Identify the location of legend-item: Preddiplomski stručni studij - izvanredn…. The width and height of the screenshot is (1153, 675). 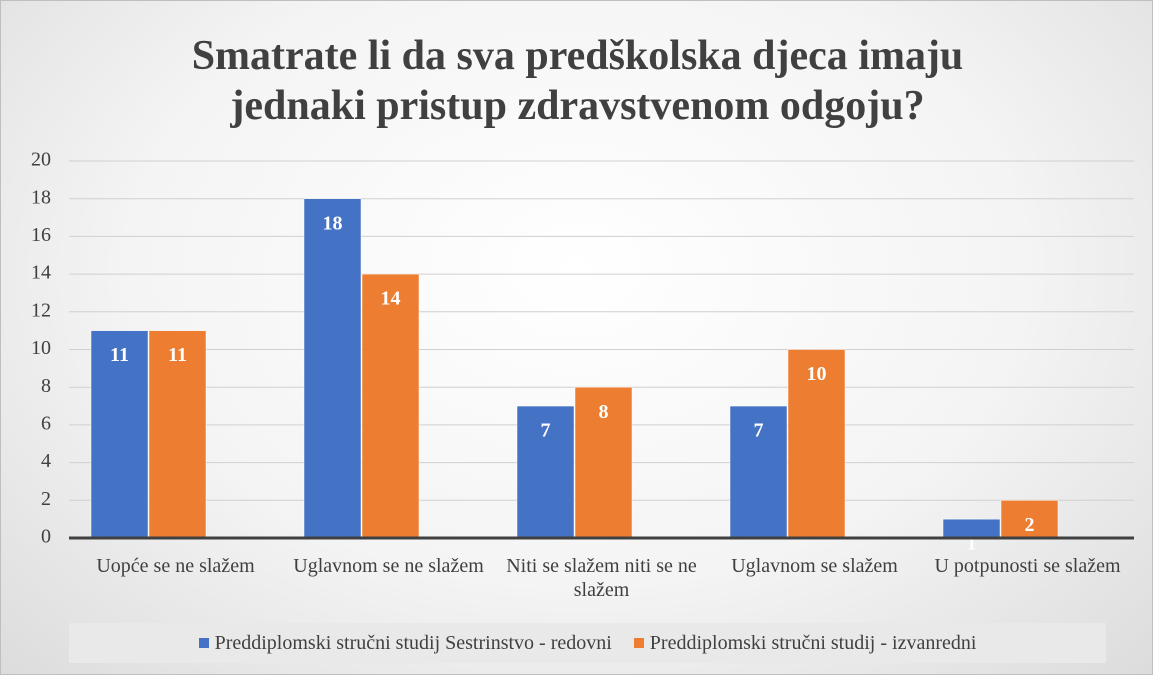
(805, 643).